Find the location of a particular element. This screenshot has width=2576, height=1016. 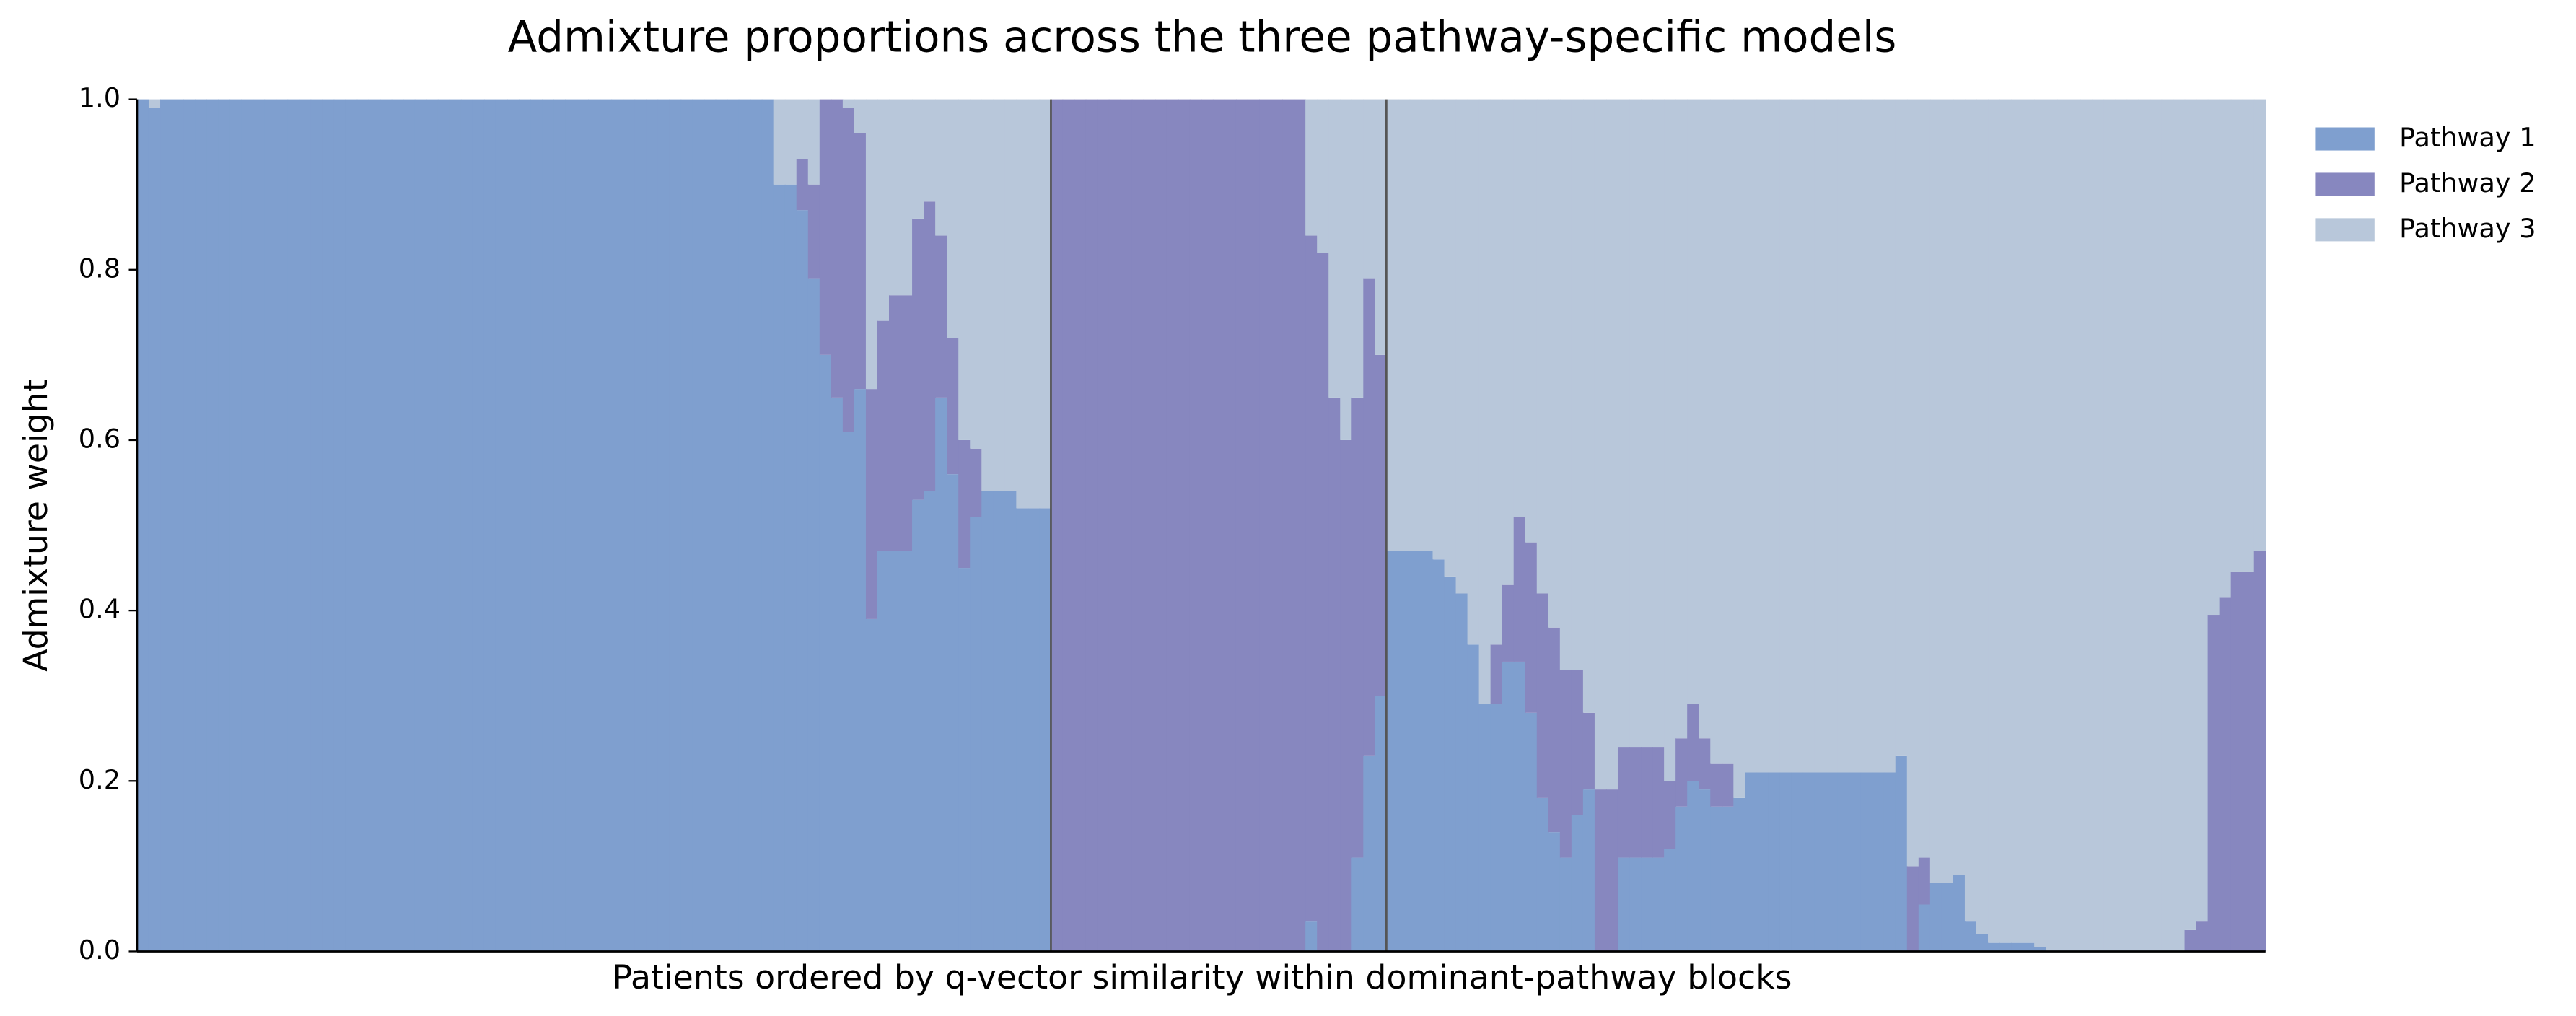

legend-swatch is located at coordinates (2345, 139).